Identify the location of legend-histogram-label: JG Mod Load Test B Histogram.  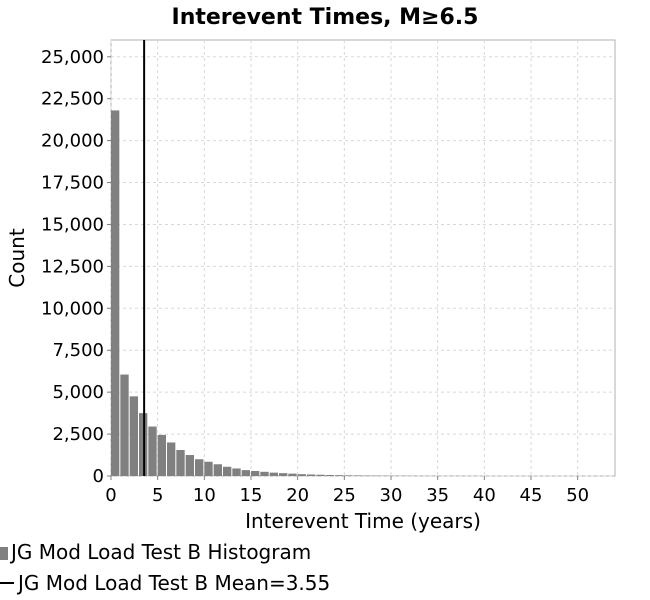
(161, 552).